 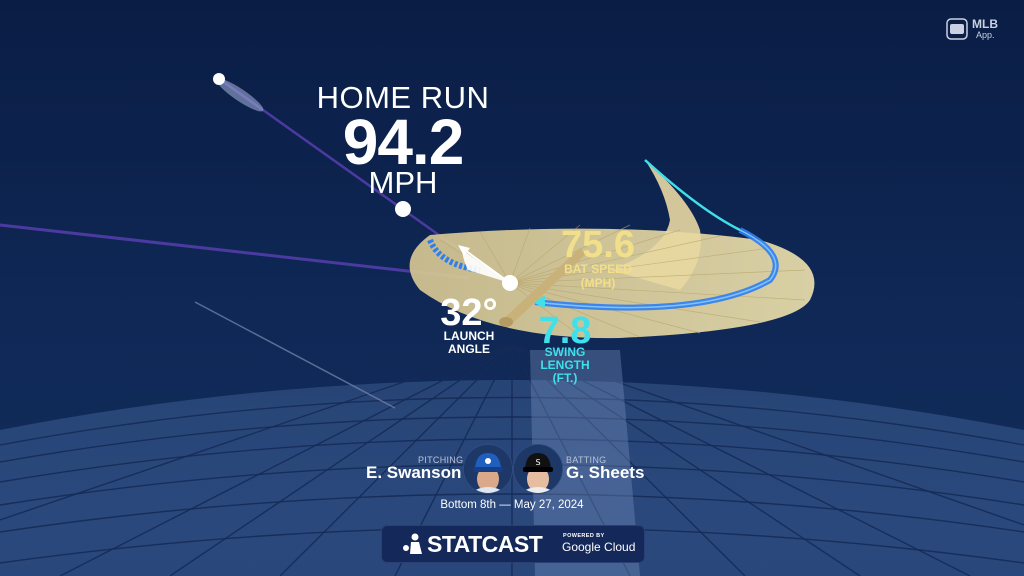 What do you see at coordinates (441, 460) in the screenshot?
I see `pitching-label: PITCHING` at bounding box center [441, 460].